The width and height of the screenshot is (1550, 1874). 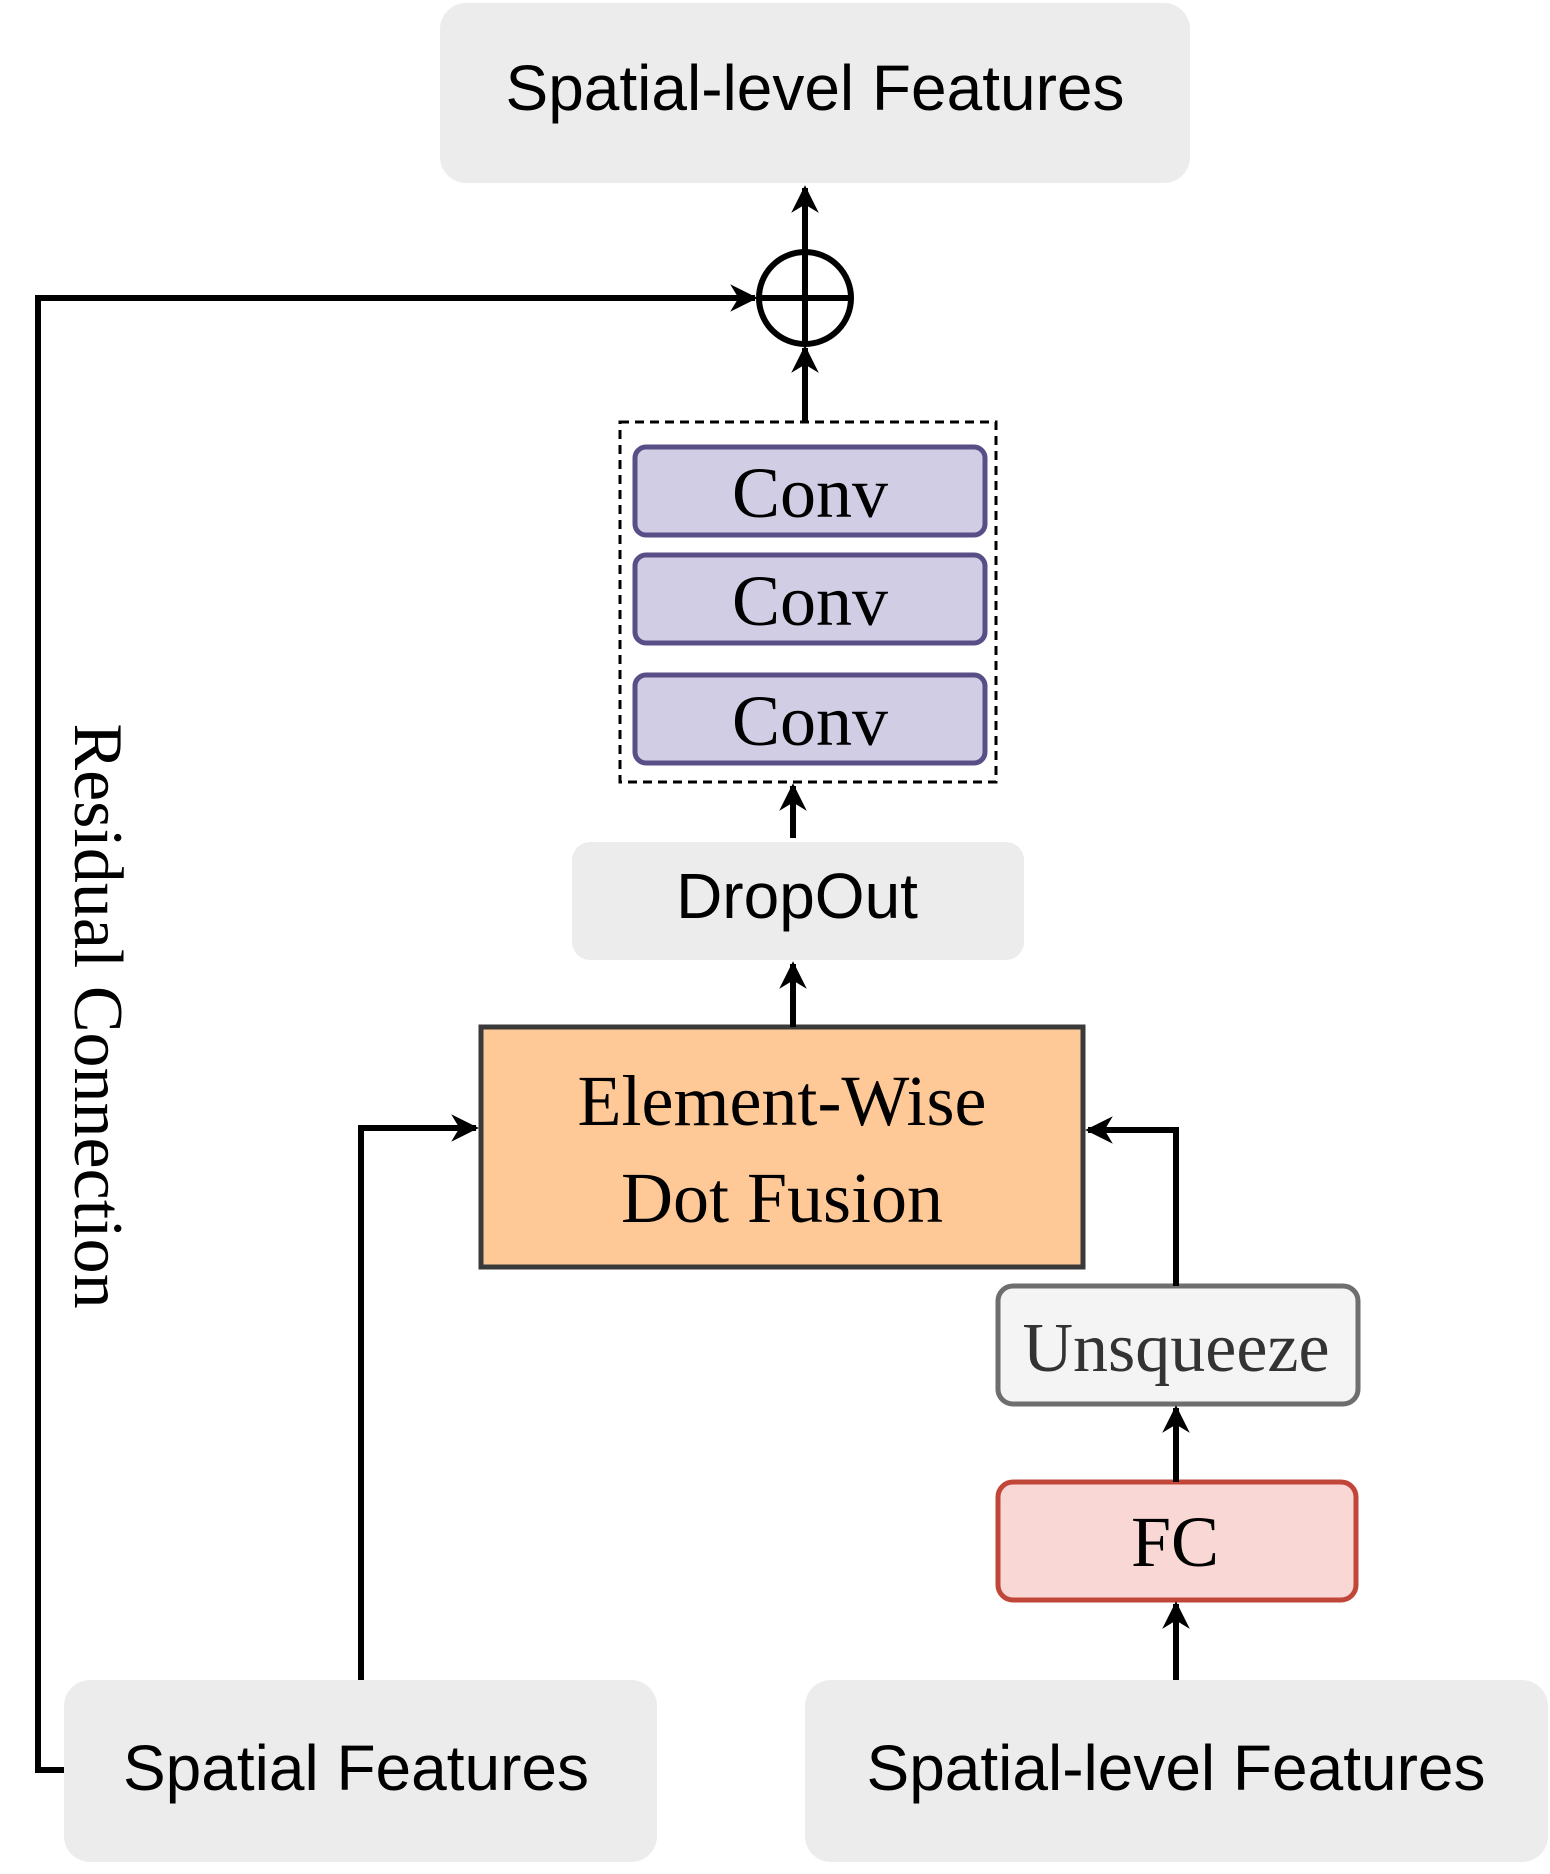 What do you see at coordinates (418, 1397) in the screenshot?
I see `spatial-to-fusion-arrow` at bounding box center [418, 1397].